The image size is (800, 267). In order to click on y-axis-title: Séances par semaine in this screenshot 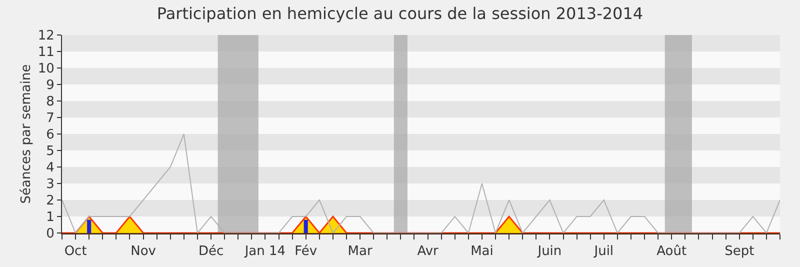, I will do `click(26, 134)`.